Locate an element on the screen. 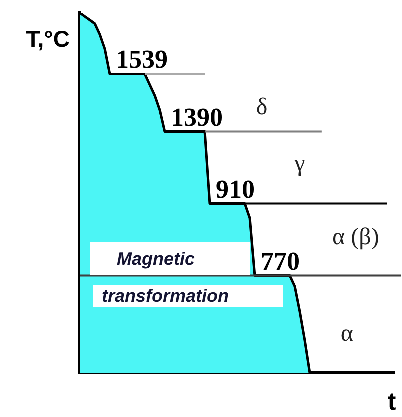 This screenshot has width=402, height=417. annotation: δ is located at coordinates (262, 107).